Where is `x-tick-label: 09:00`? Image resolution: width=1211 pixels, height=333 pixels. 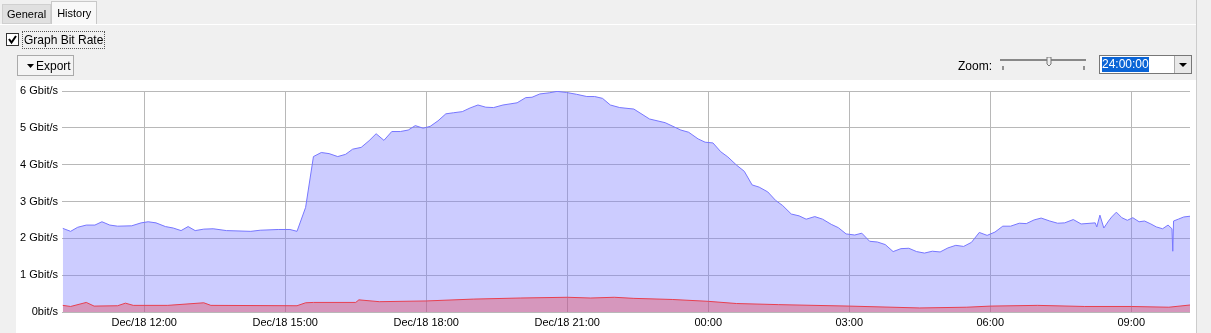 x-tick-label: 09:00 is located at coordinates (1131, 321).